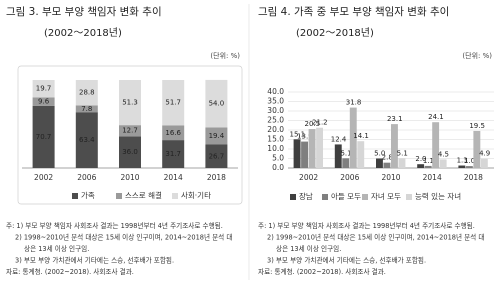  Describe the element at coordinates (395, 119) in the screenshot. I see `value-label: 23.1` at that location.